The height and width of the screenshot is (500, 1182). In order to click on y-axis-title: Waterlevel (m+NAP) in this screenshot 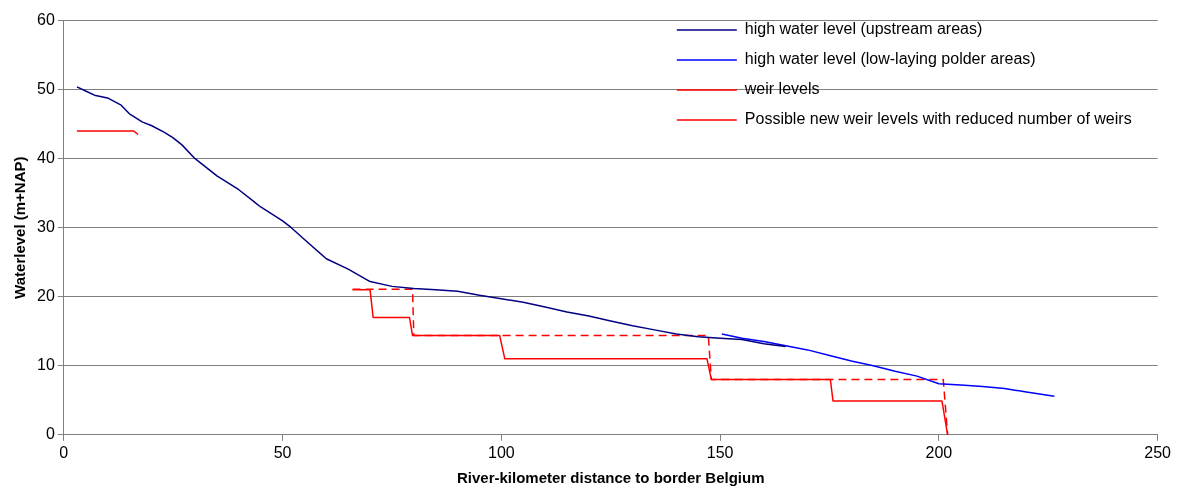, I will do `click(20, 227)`.